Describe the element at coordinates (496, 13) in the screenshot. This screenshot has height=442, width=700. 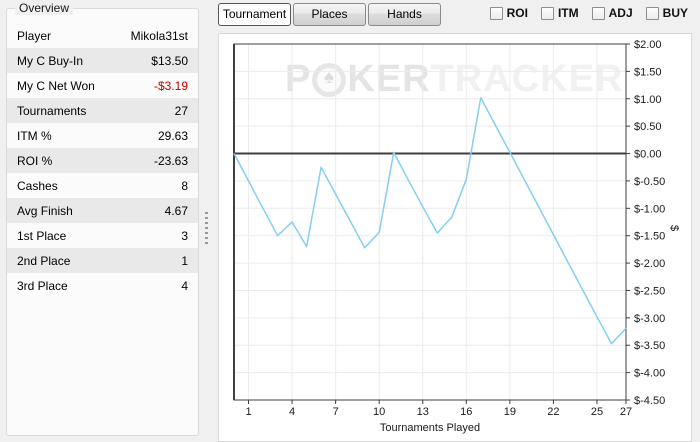
I see `roi-checkbox-box` at that location.